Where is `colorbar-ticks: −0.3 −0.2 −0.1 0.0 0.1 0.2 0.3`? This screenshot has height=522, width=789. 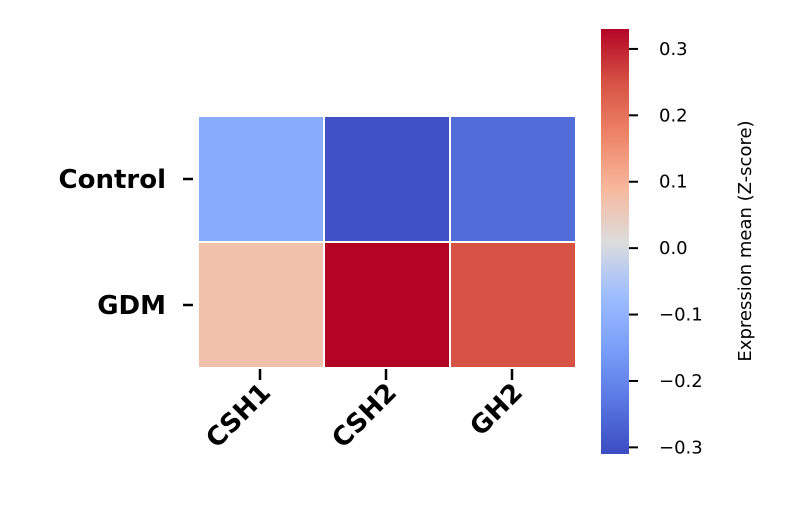 colorbar-ticks: −0.3 −0.2 −0.1 0.0 0.1 0.2 0.3 is located at coordinates (666, 248).